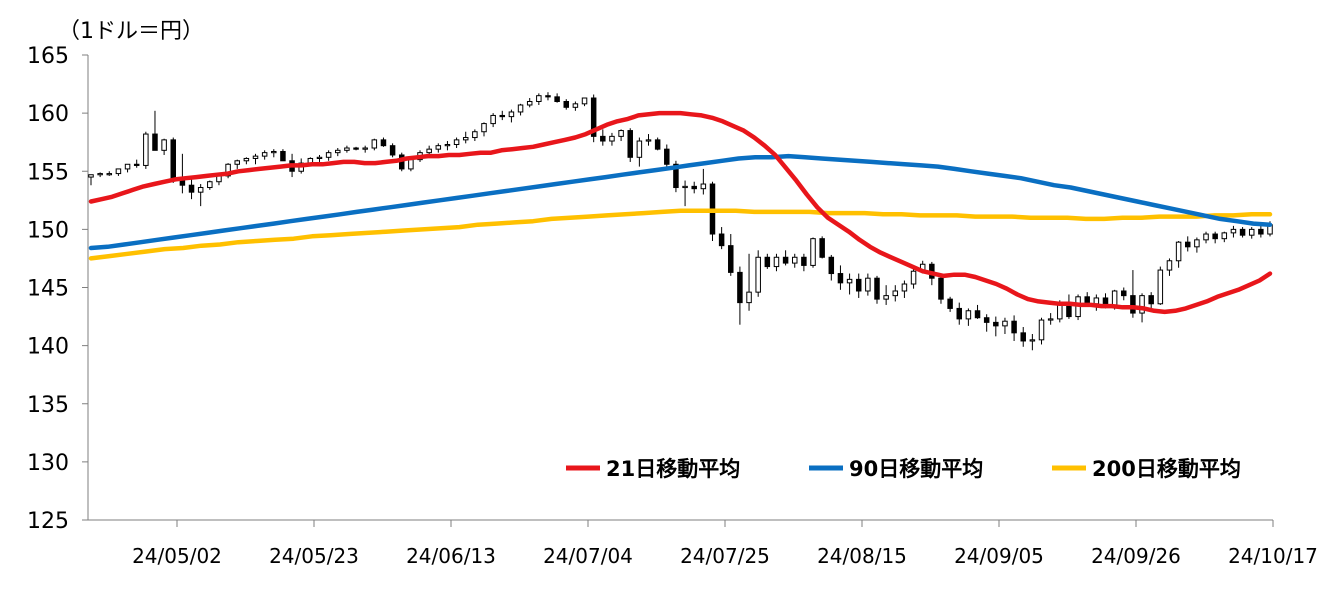 The height and width of the screenshot is (591, 1337). What do you see at coordinates (1273, 556) in the screenshot?
I see `x-tick-label: 24/10/17` at bounding box center [1273, 556].